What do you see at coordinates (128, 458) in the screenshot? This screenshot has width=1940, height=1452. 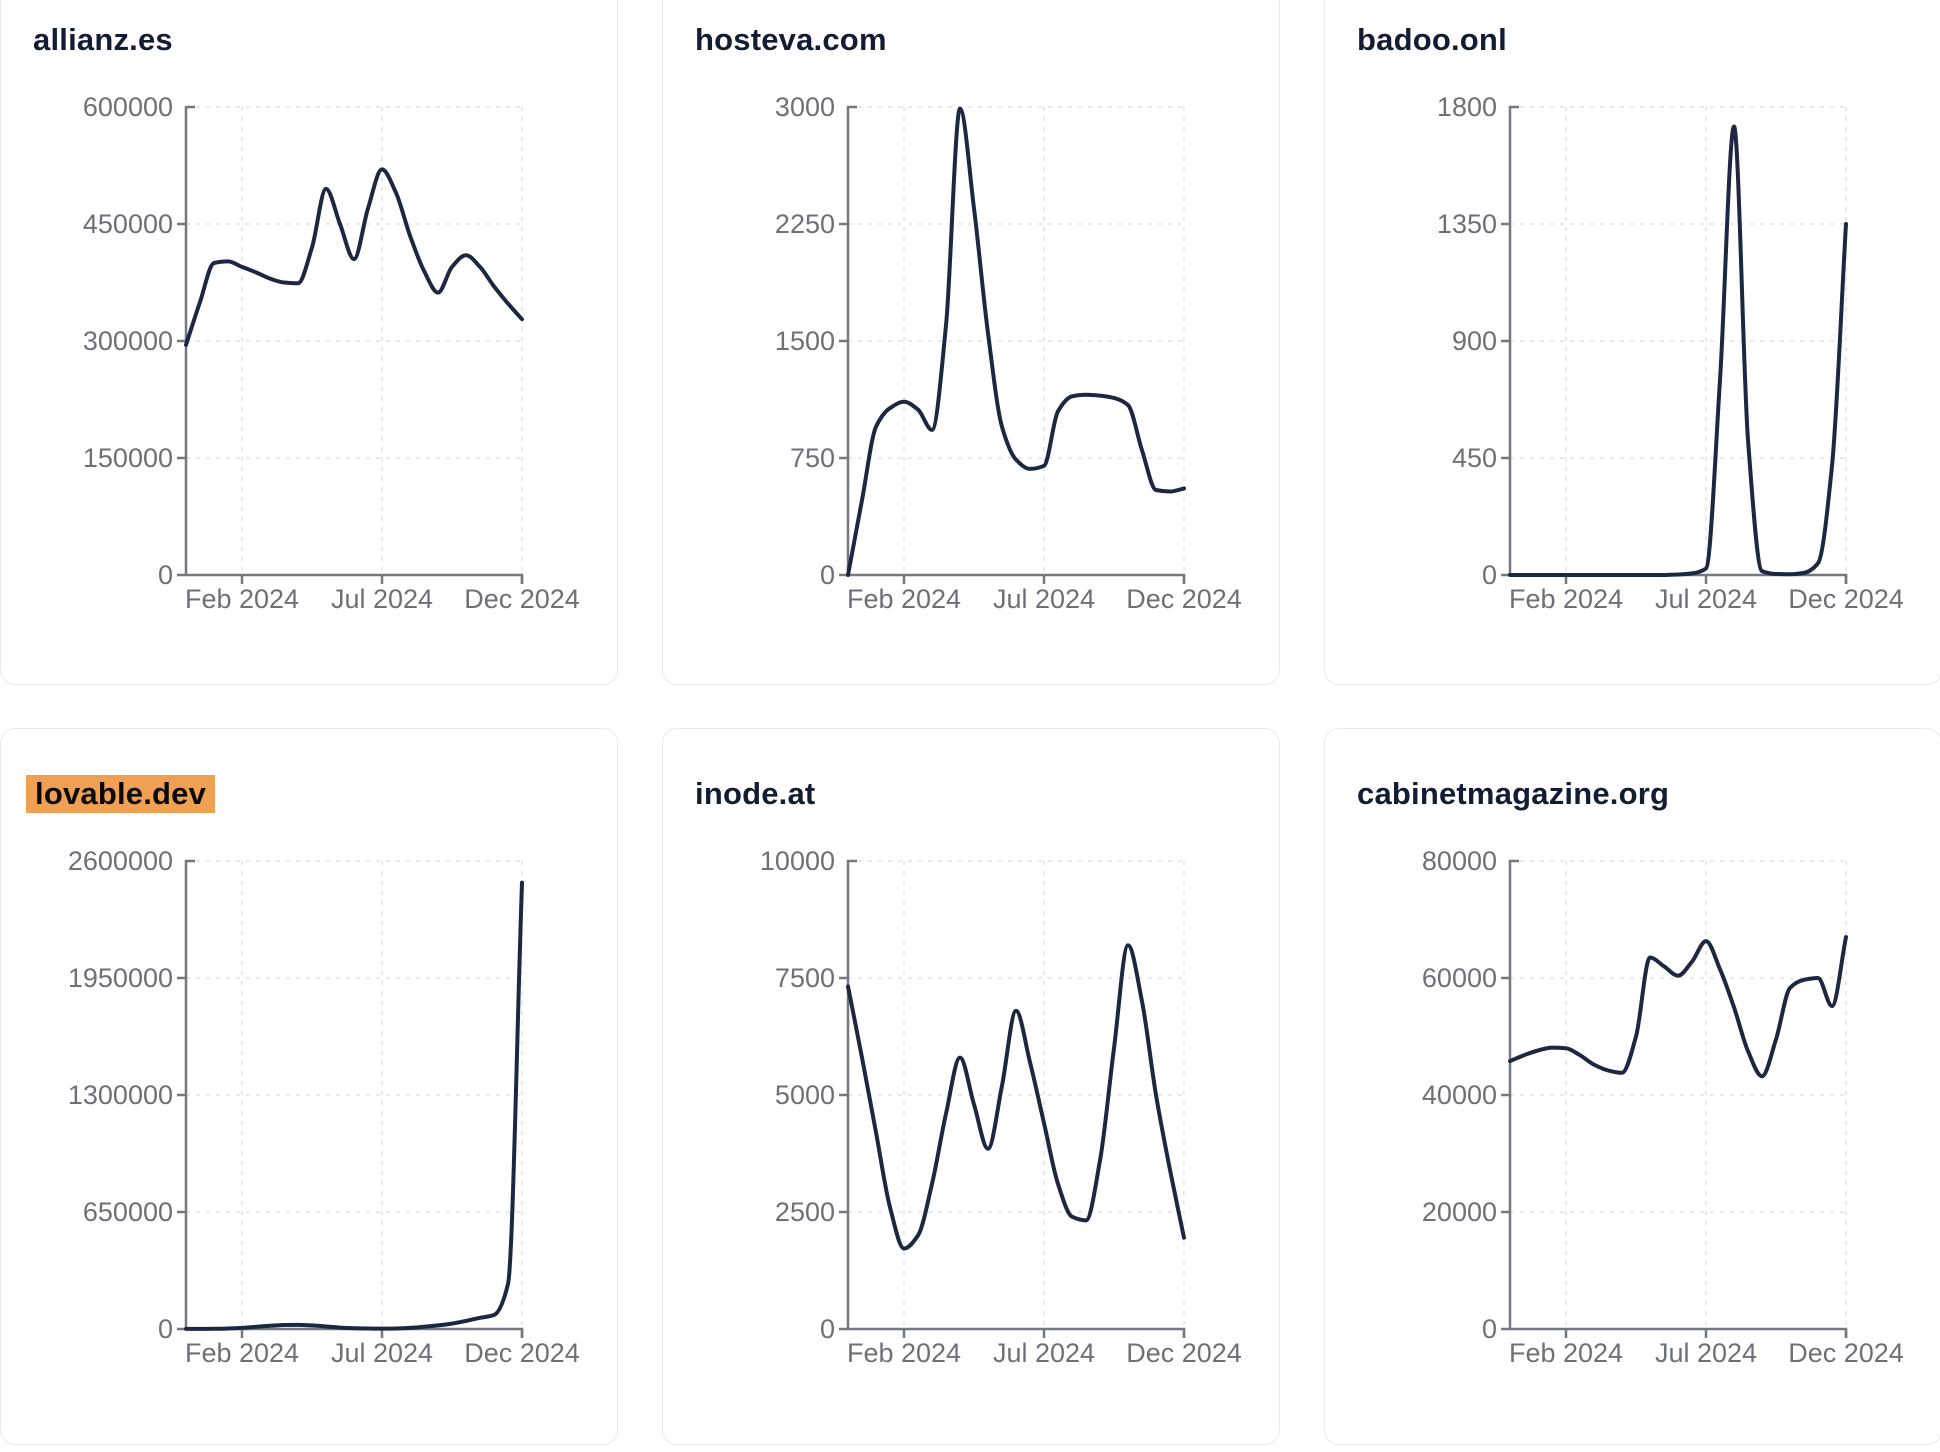 I see `y-tick-label: 150000` at bounding box center [128, 458].